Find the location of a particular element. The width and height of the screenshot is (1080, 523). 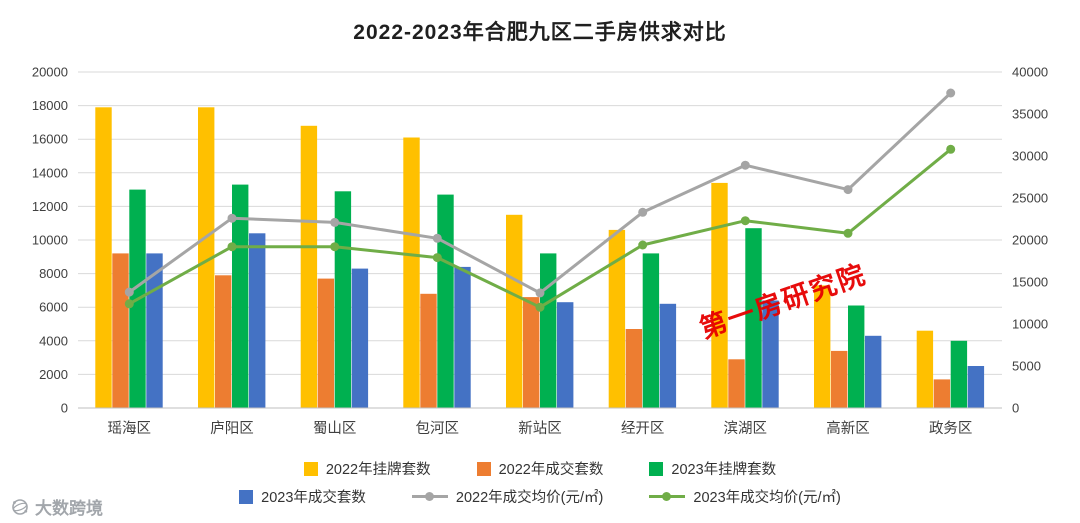

x-axis-labels: 瑶海区 庐阳区 蜀山区 包河区 新站区 经开区 滨湖区 高新区 政务区 is located at coordinates (540, 428).